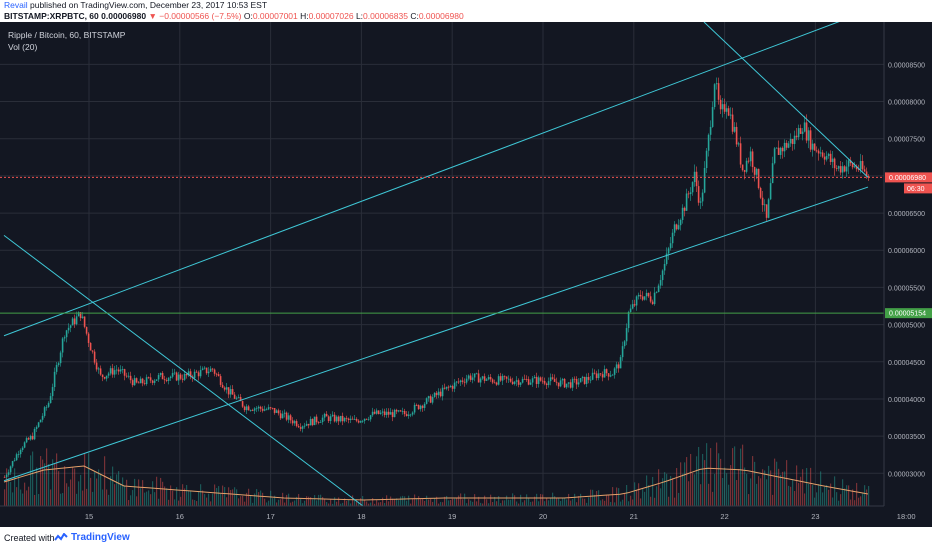 The height and width of the screenshot is (550, 932). What do you see at coordinates (100, 537) in the screenshot?
I see `tradingview-brand-link: TradingView` at bounding box center [100, 537].